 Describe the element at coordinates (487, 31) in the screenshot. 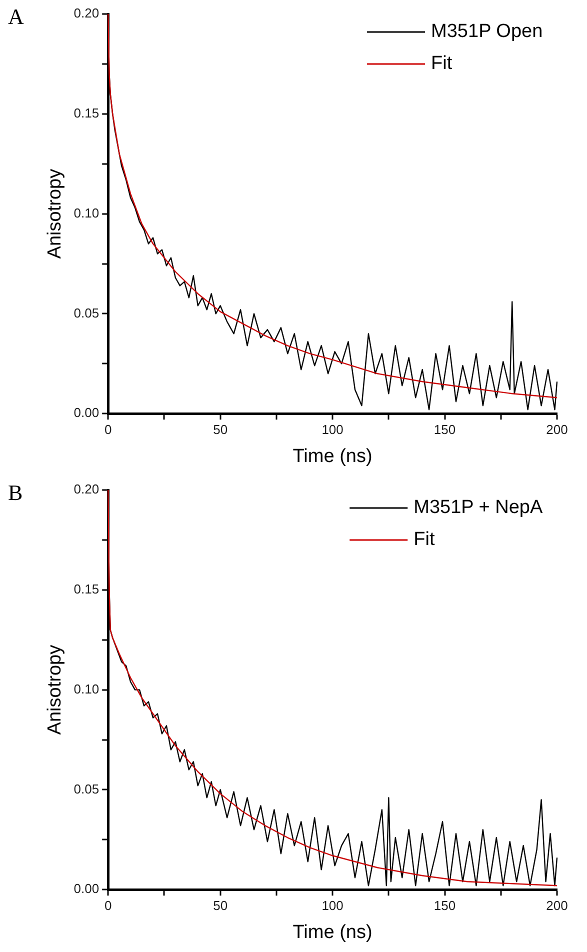

I see `legend-label: M351P Open` at that location.